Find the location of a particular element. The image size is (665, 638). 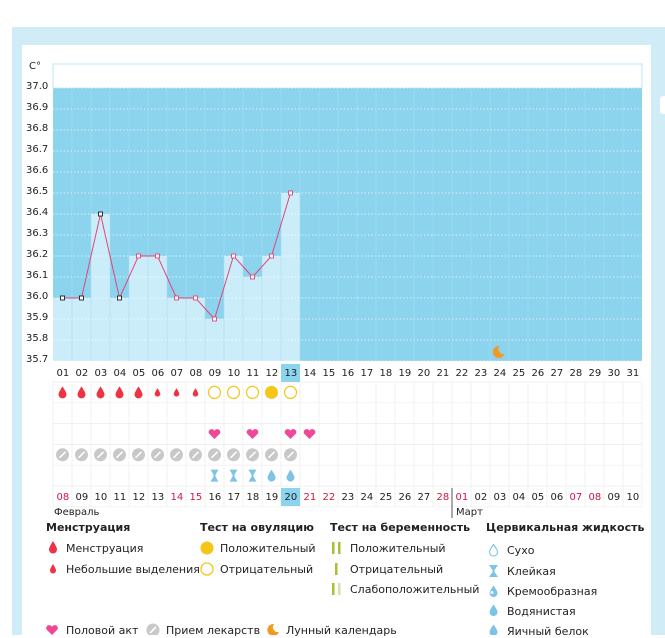

date-label: 02 is located at coordinates (481, 497).